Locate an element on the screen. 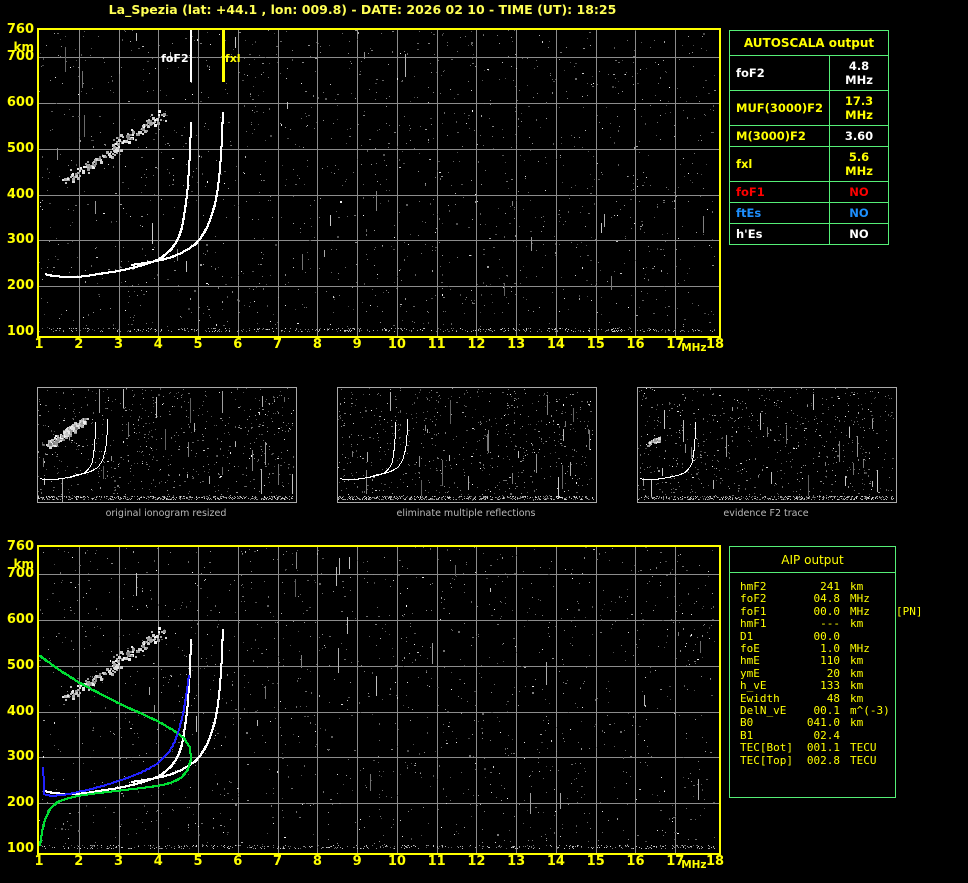 The height and width of the screenshot is (883, 968). marker-label-fxl: fxl is located at coordinates (233, 58).